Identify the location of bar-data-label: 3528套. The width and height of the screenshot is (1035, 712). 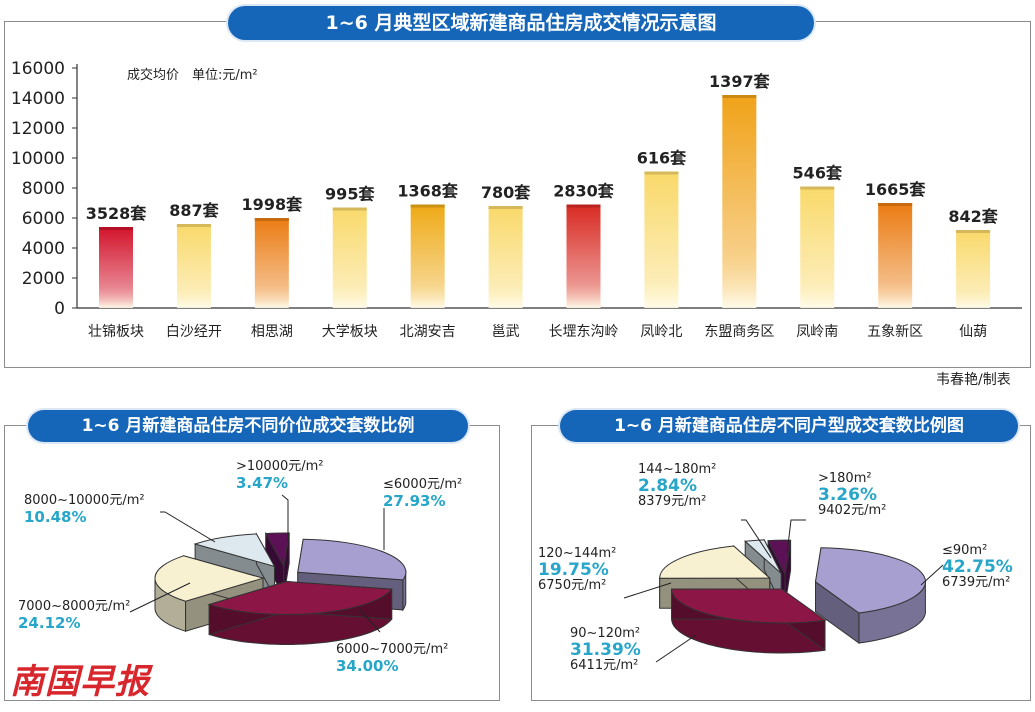
(117, 213).